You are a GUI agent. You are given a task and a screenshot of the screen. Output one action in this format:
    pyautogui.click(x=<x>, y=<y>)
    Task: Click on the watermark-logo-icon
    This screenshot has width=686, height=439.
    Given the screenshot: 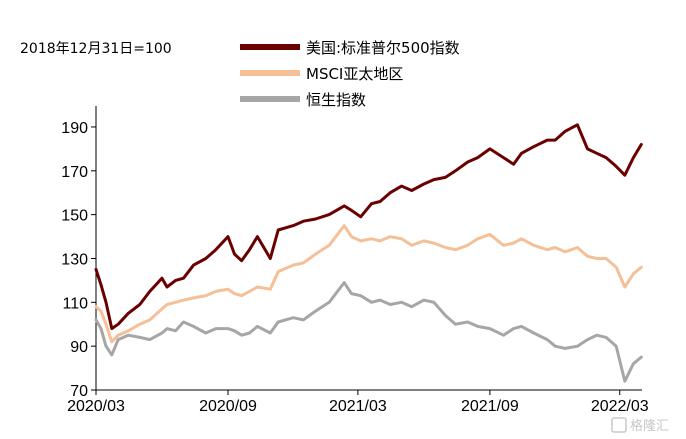 What is the action you would take?
    pyautogui.click(x=619, y=425)
    